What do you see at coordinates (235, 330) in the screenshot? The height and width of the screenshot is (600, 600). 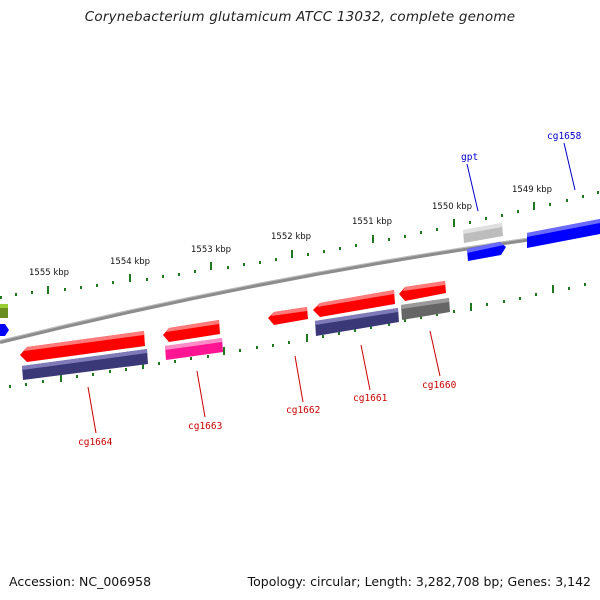 I see `reverse-features` at bounding box center [235, 330].